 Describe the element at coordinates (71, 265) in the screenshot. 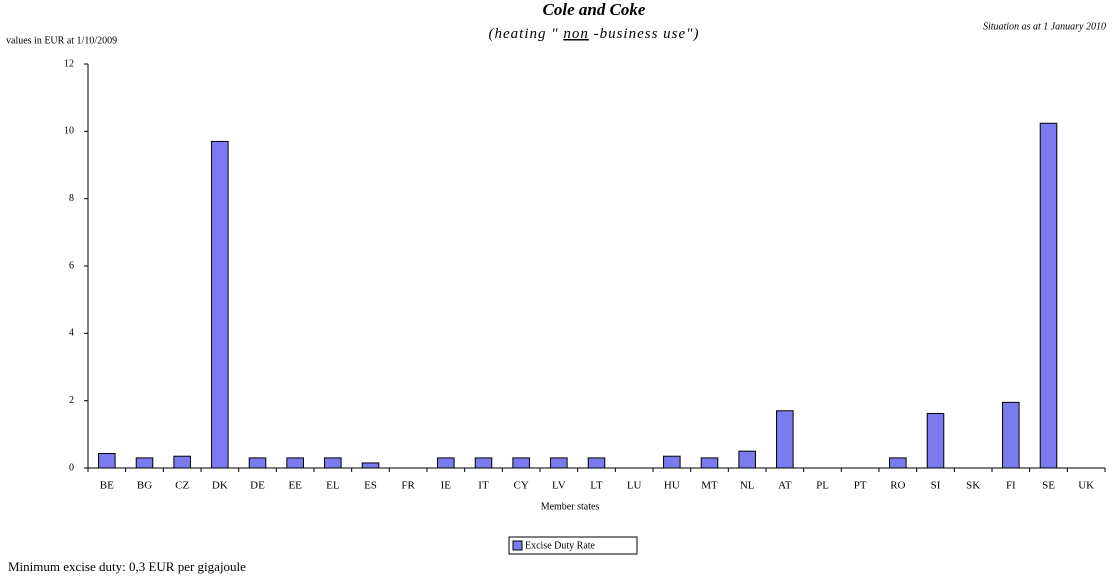

I see `y-tick-label: 6` at that location.